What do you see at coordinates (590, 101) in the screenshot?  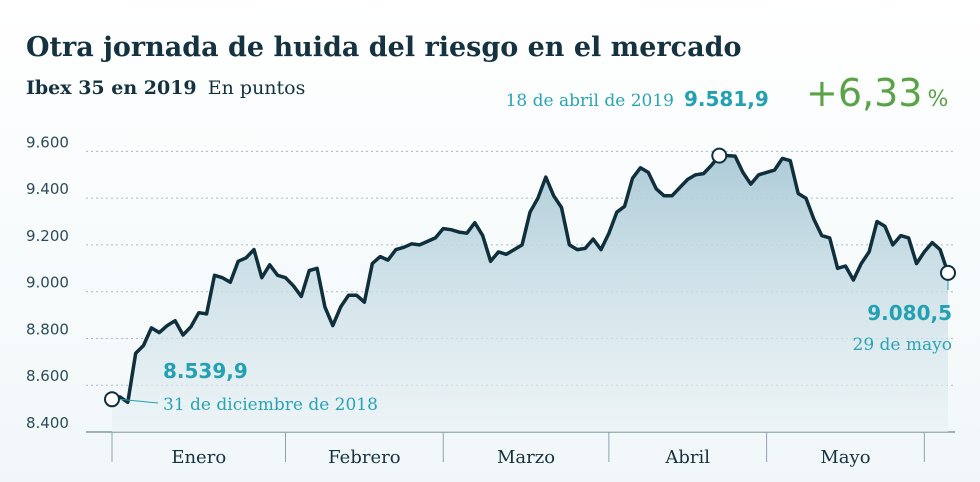 I see `peak-date: 18 de abril de 2019` at bounding box center [590, 101].